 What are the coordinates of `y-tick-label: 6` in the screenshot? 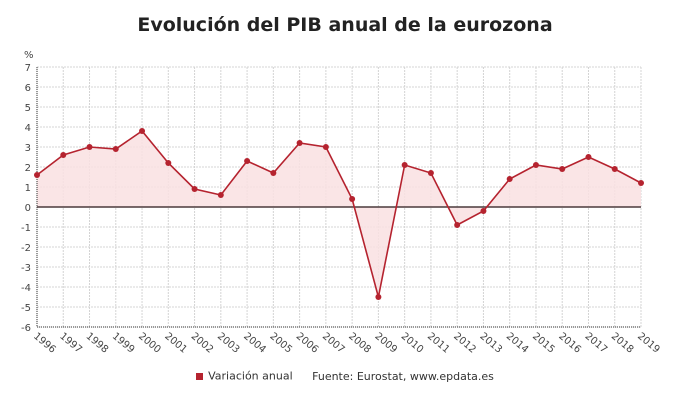 It's located at (28, 88).